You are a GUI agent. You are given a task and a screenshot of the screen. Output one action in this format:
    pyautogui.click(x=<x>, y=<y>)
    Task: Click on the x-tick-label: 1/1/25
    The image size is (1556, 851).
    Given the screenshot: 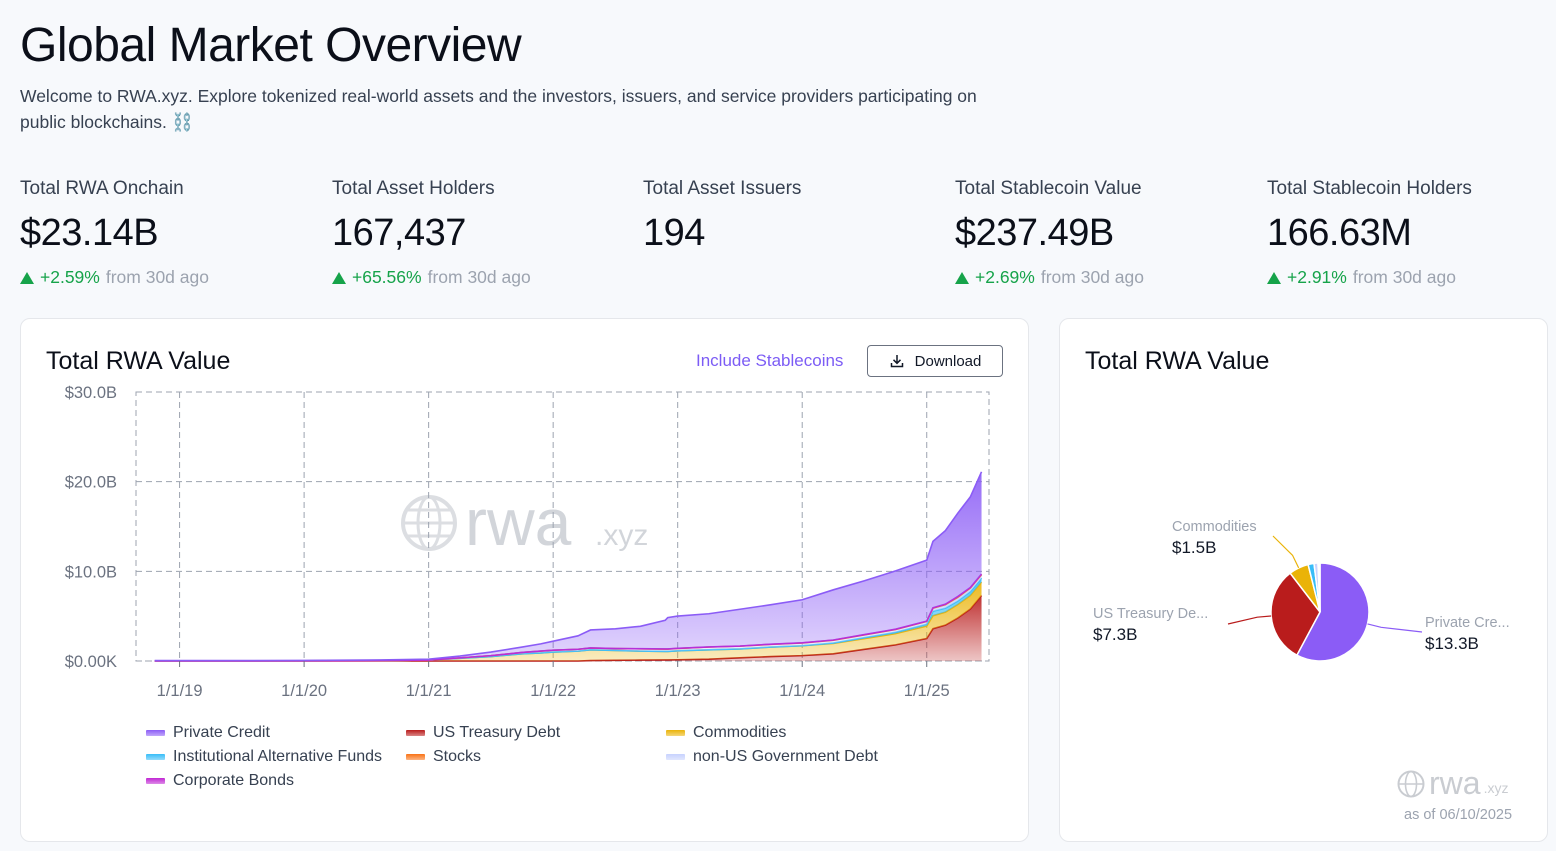 What is the action you would take?
    pyautogui.click(x=927, y=691)
    